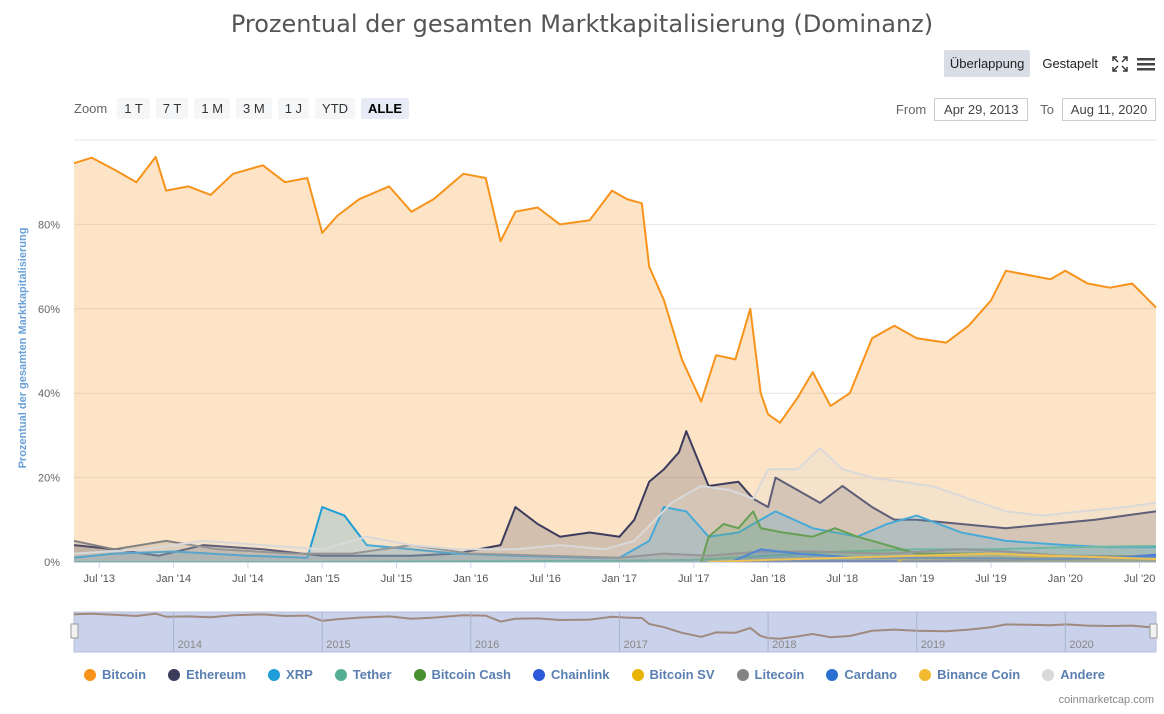  I want to click on zoom-3m-button: 3 M, so click(254, 108).